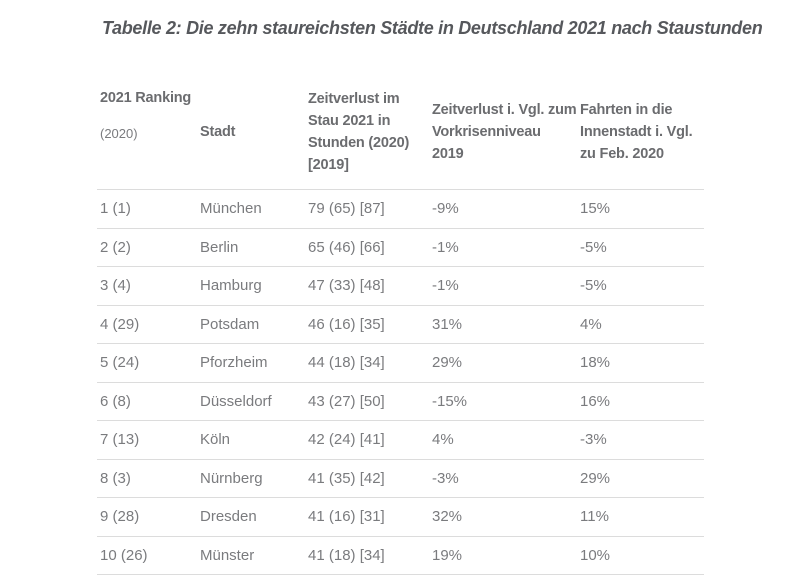 This screenshot has height=581, width=800. Describe the element at coordinates (254, 478) in the screenshot. I see `table-cell-stadt: Nürnberg` at that location.